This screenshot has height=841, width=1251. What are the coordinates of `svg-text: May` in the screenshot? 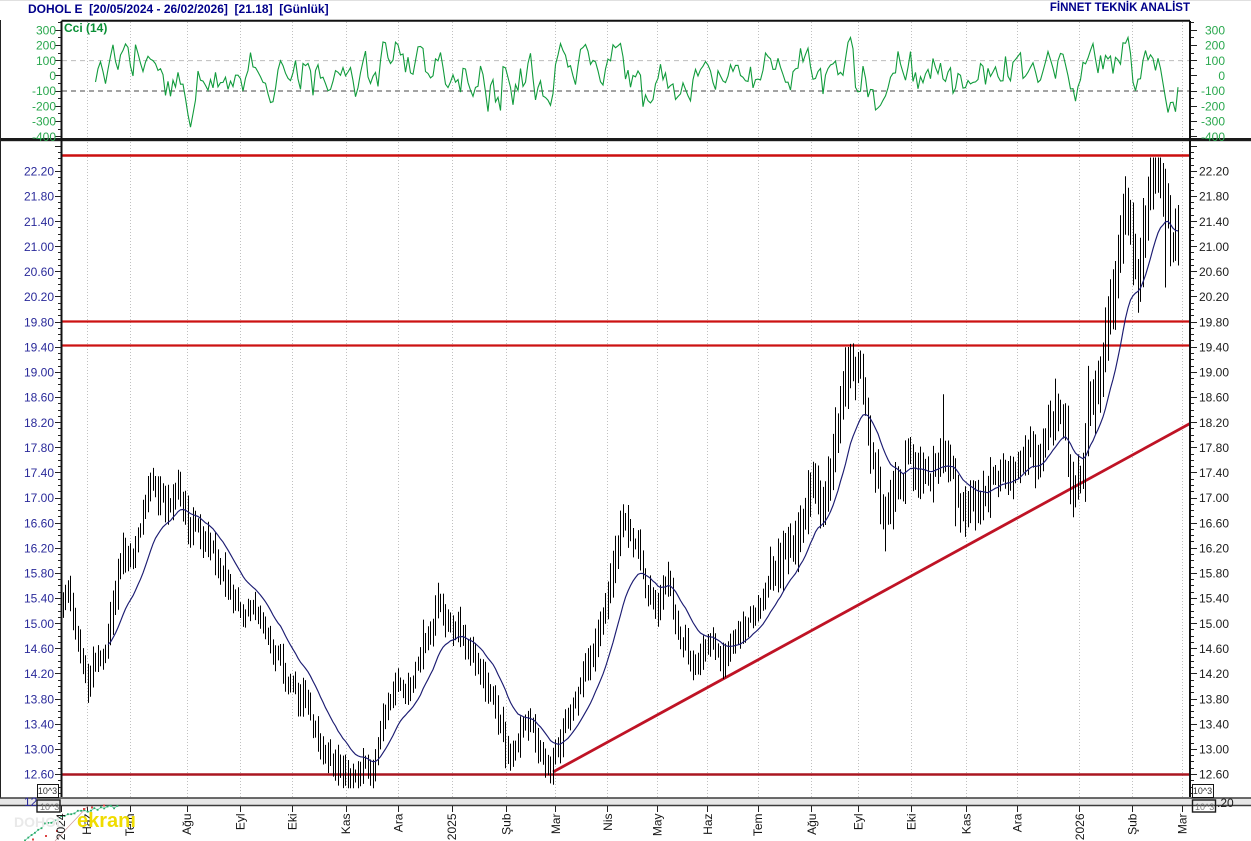 It's located at (658, 825).